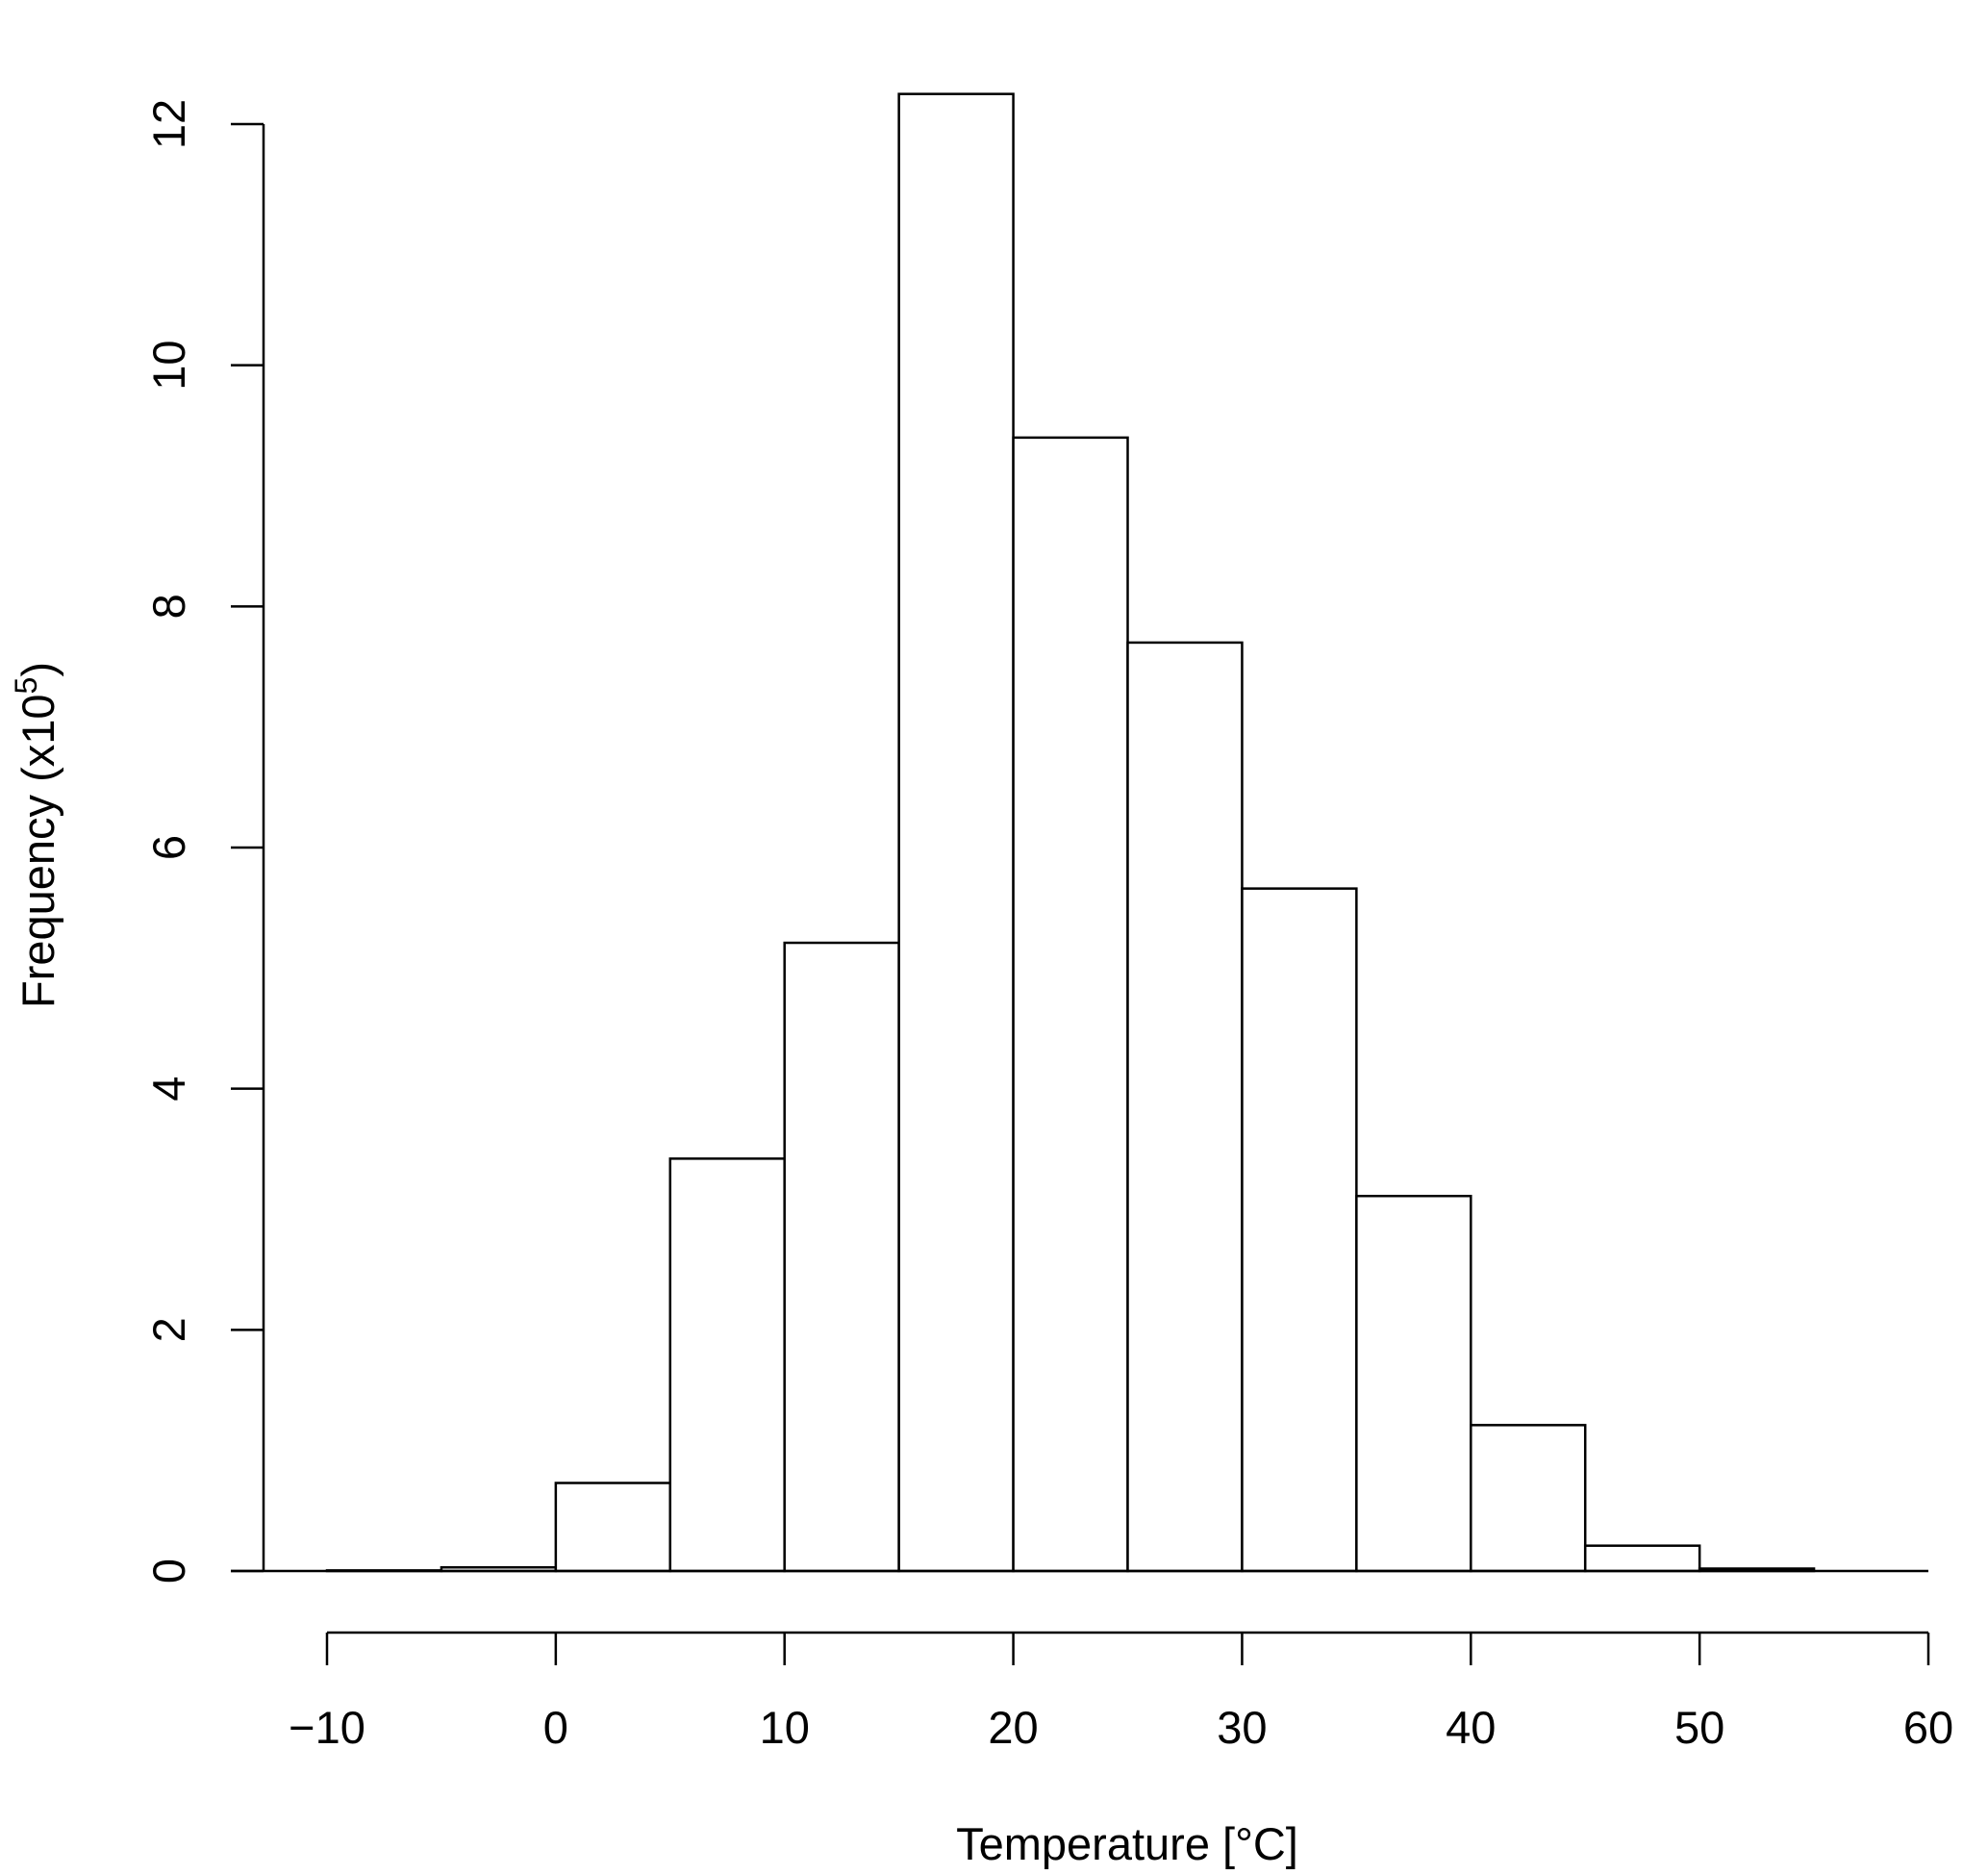 The height and width of the screenshot is (1875, 1988). I want to click on y-axis-label: Frequency (x105), so click(36, 835).